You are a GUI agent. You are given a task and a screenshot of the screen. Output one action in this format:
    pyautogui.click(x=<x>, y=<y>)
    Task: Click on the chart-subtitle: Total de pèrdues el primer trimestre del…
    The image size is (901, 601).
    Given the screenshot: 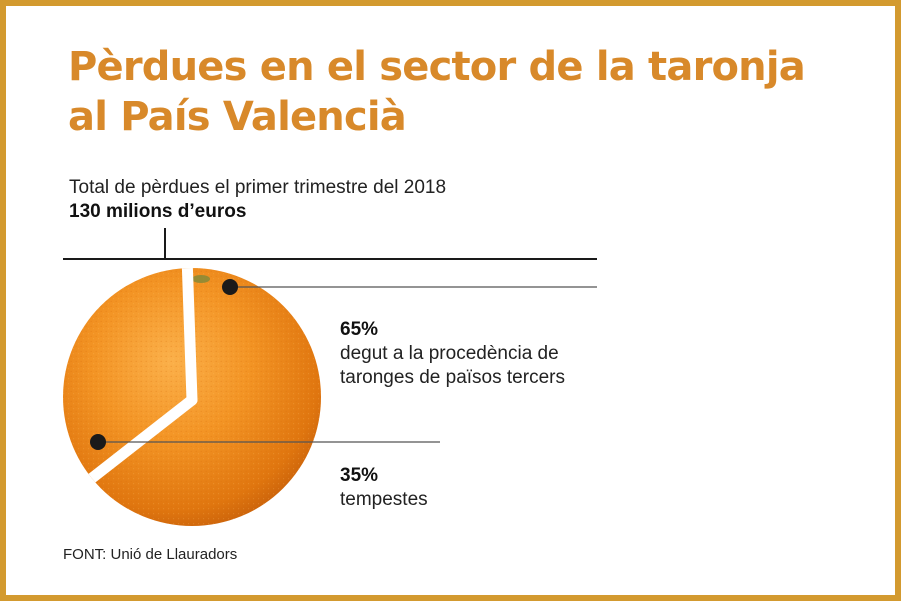 What is the action you would take?
    pyautogui.click(x=258, y=187)
    